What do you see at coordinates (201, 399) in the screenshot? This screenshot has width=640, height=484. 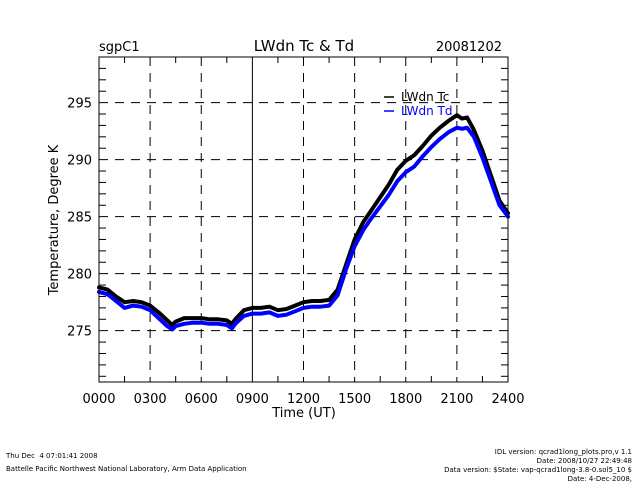 I see `x-tick-label: 0600` at bounding box center [201, 399].